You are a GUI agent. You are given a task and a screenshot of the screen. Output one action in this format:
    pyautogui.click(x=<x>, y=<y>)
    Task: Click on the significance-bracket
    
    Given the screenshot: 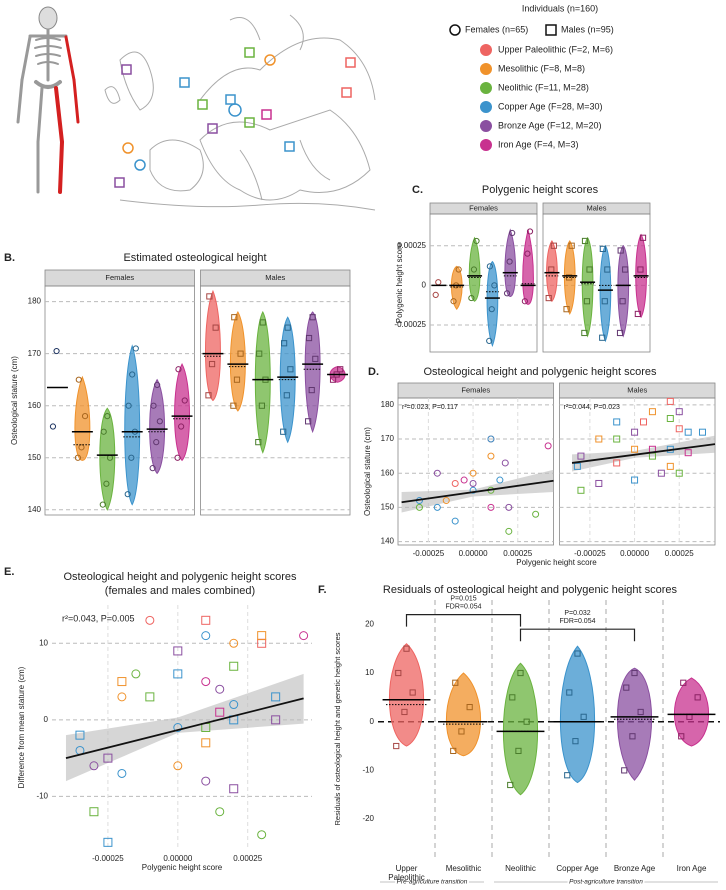 What is the action you would take?
    pyautogui.click(x=463, y=620)
    